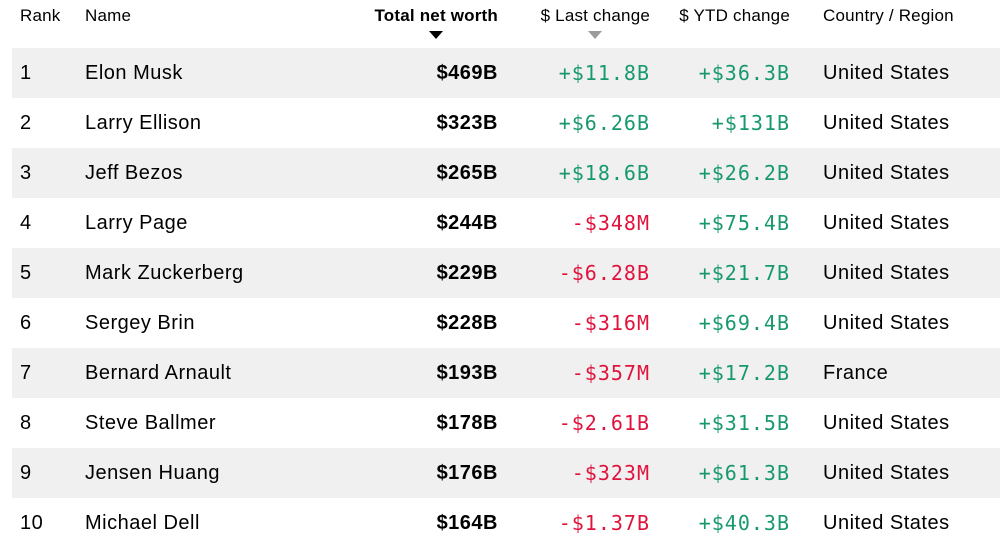 Image resolution: width=1000 pixels, height=548 pixels. Describe the element at coordinates (26, 173) in the screenshot. I see `rank-value: 3` at that location.